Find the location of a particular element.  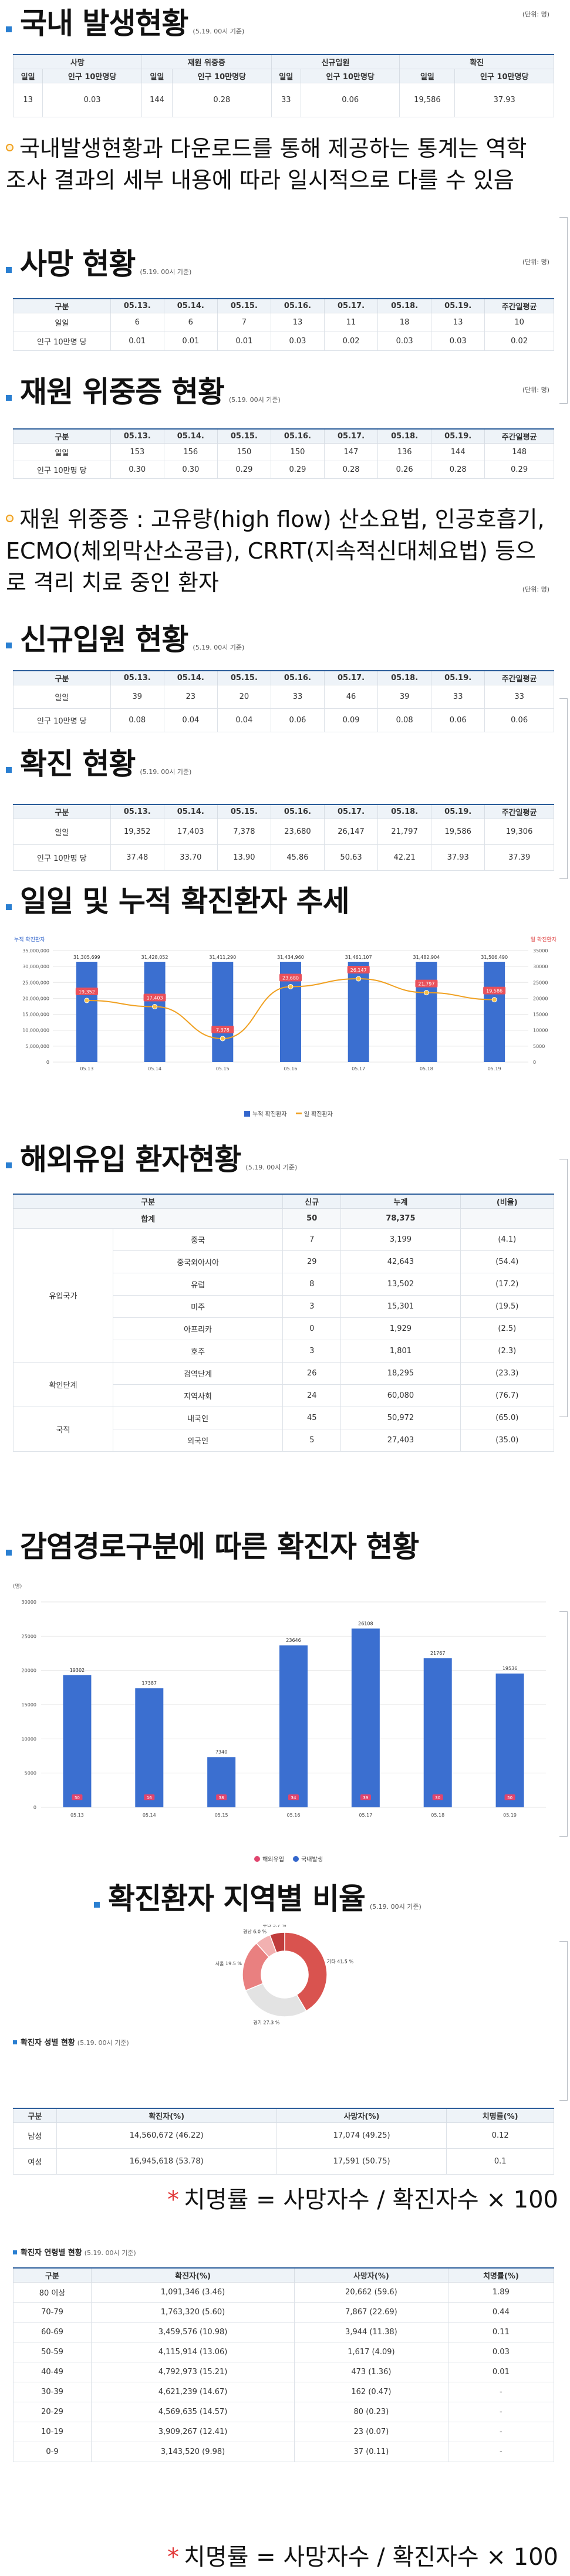

table-cell: 144 is located at coordinates (458, 451).